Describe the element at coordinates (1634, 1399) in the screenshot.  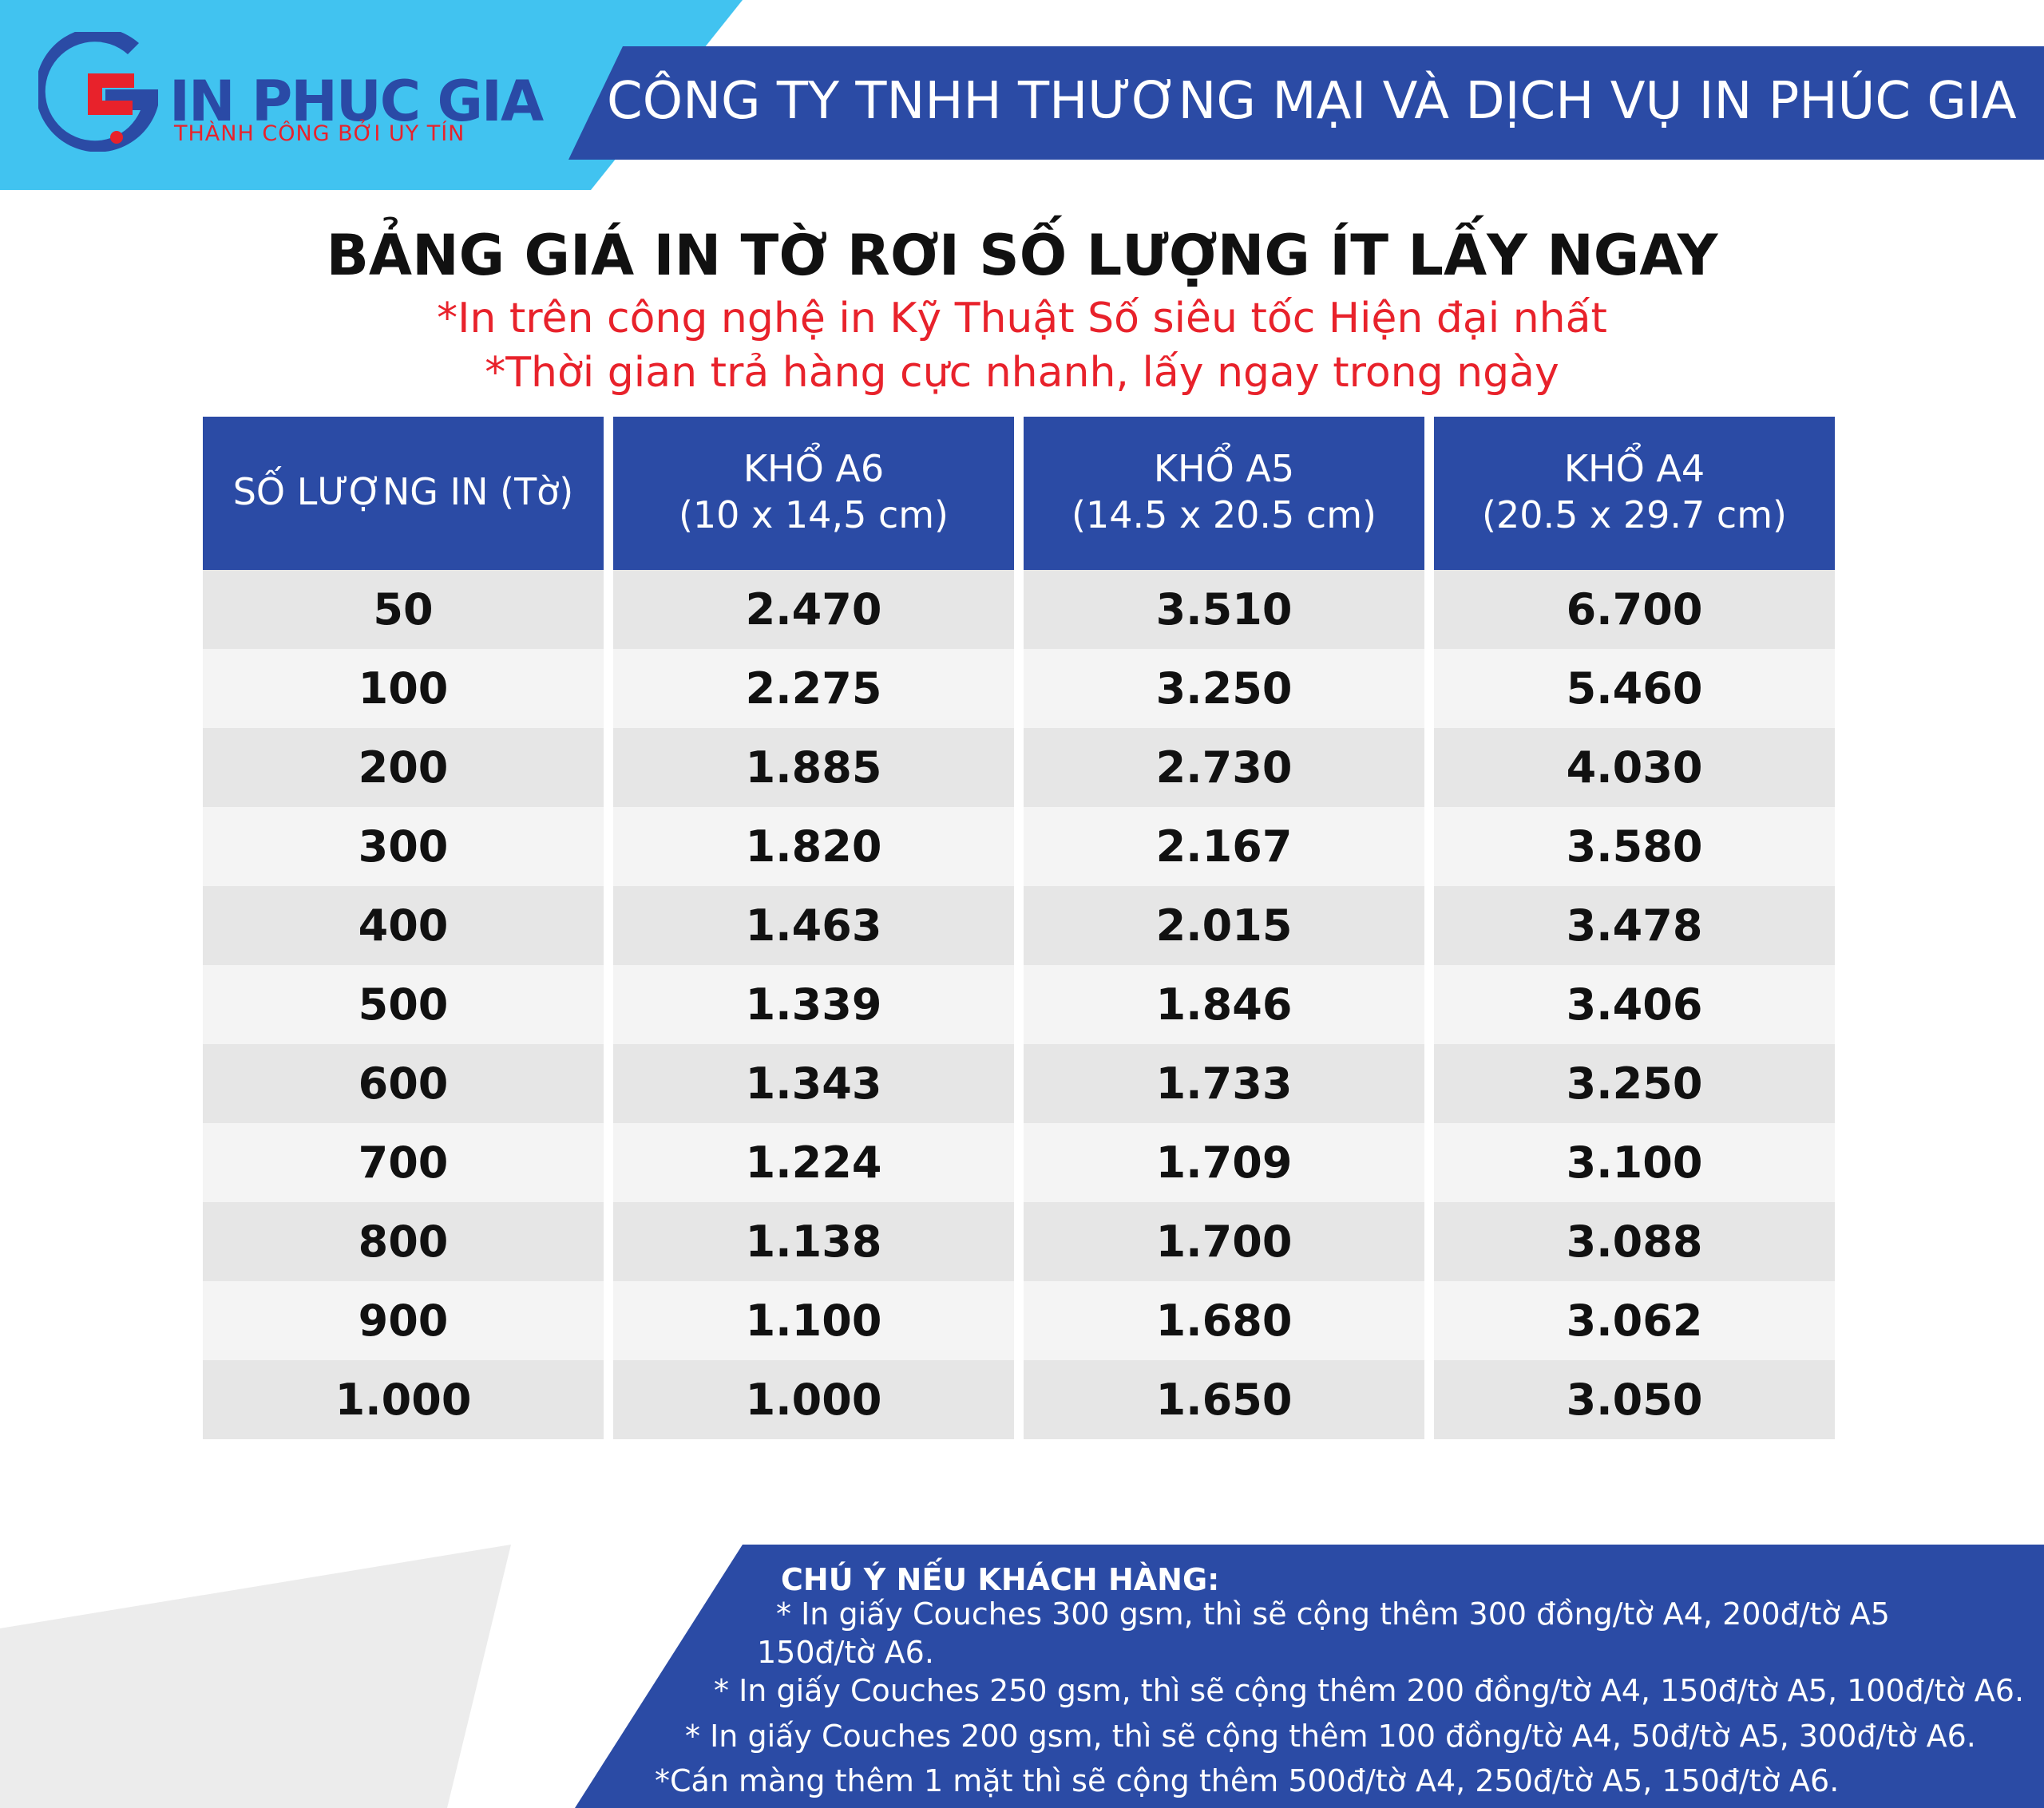
I see `cell-a4: 3.050` at that location.